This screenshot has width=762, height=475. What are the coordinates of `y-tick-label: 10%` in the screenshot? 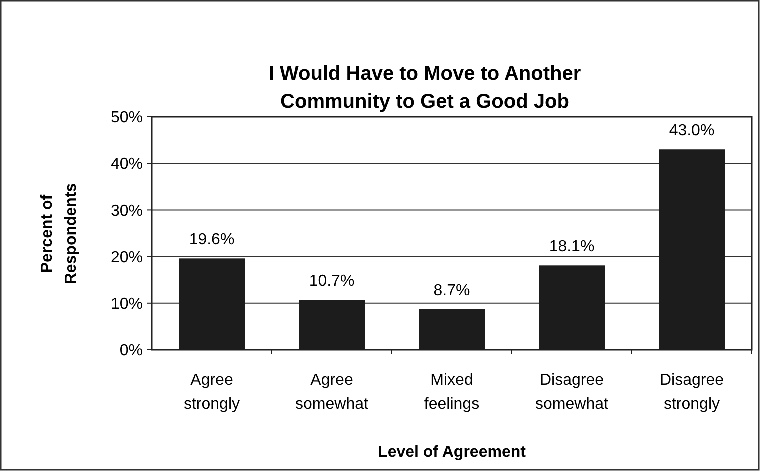 It's located at (126, 304).